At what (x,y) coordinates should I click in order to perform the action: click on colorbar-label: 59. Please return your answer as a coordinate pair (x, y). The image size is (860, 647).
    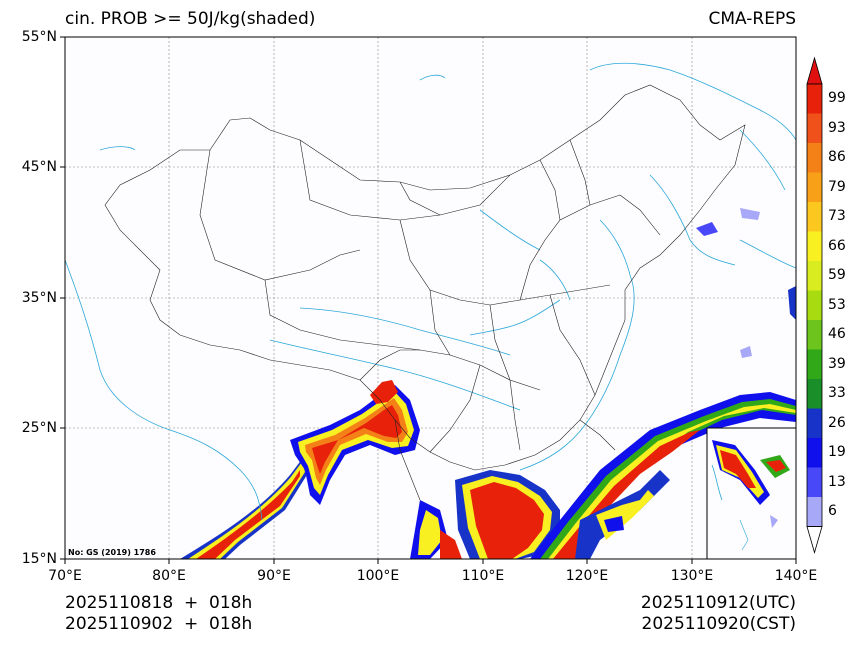
    Looking at the image, I should click on (837, 275).